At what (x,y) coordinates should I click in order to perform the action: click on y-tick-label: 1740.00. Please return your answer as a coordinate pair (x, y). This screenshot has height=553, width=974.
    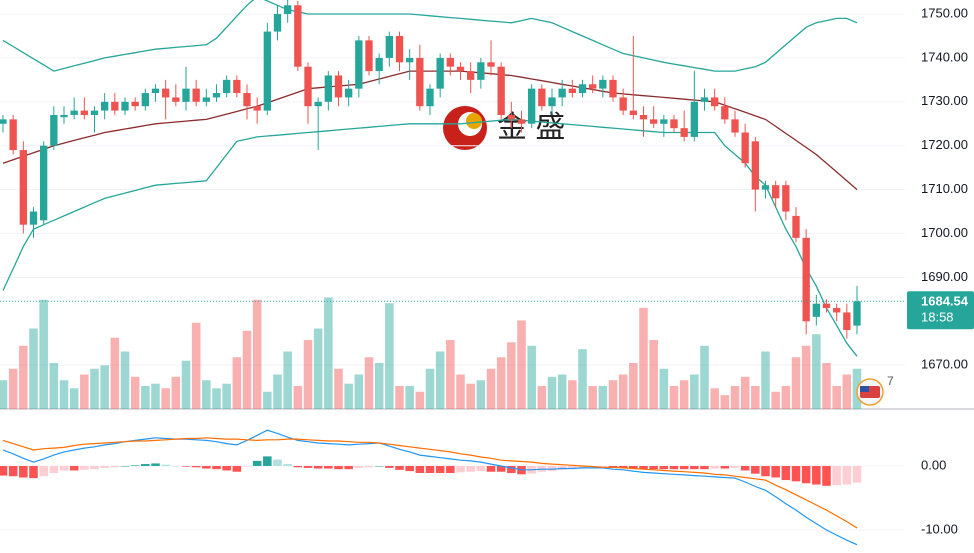
    Looking at the image, I should click on (944, 56).